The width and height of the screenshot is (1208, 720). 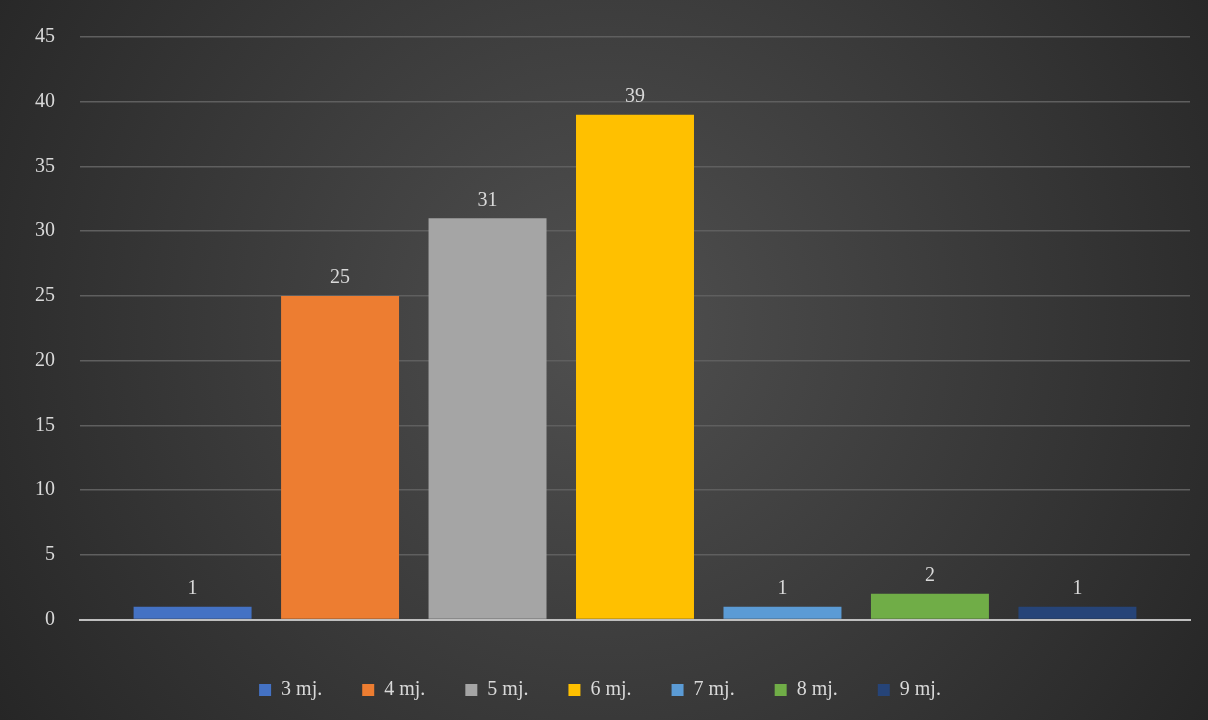 I want to click on legend-label: 3 mj., so click(x=302, y=689).